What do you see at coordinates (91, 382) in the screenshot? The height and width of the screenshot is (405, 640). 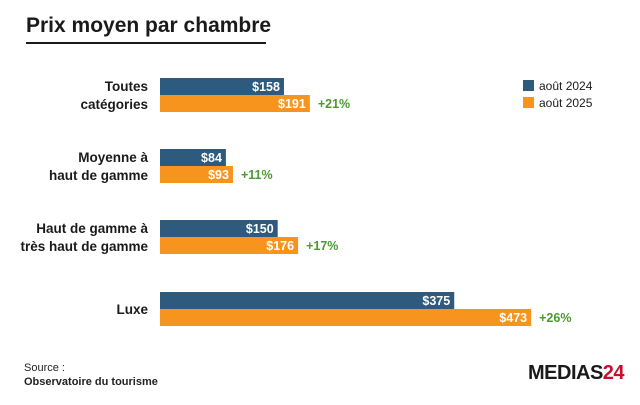 I see `source-organization: Observatoire du tourisme` at bounding box center [91, 382].